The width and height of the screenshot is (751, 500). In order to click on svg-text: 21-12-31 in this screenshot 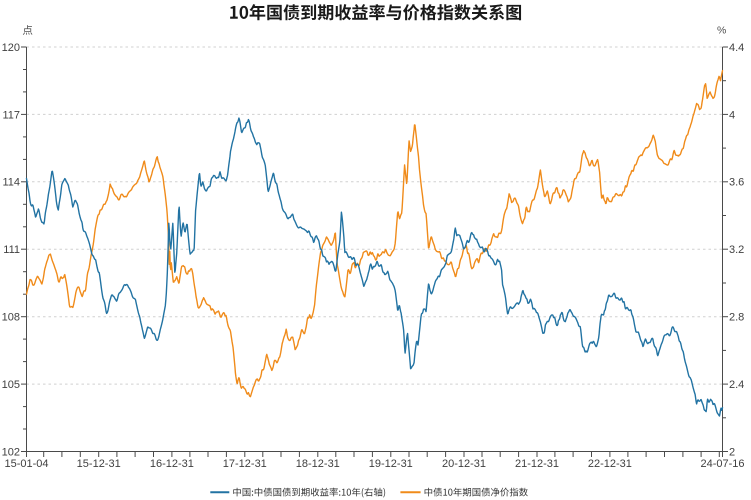, I will do `click(537, 464)`.